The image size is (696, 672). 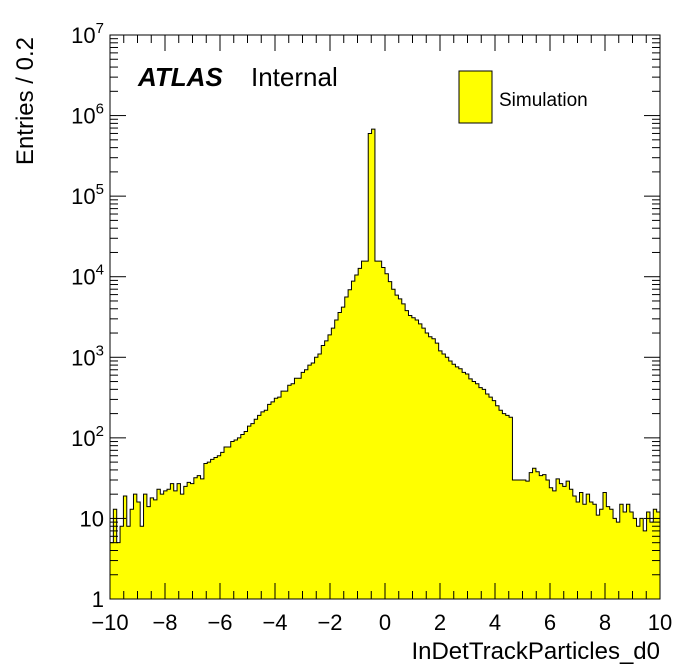 I want to click on x-tick-label: 10, so click(x=660, y=622).